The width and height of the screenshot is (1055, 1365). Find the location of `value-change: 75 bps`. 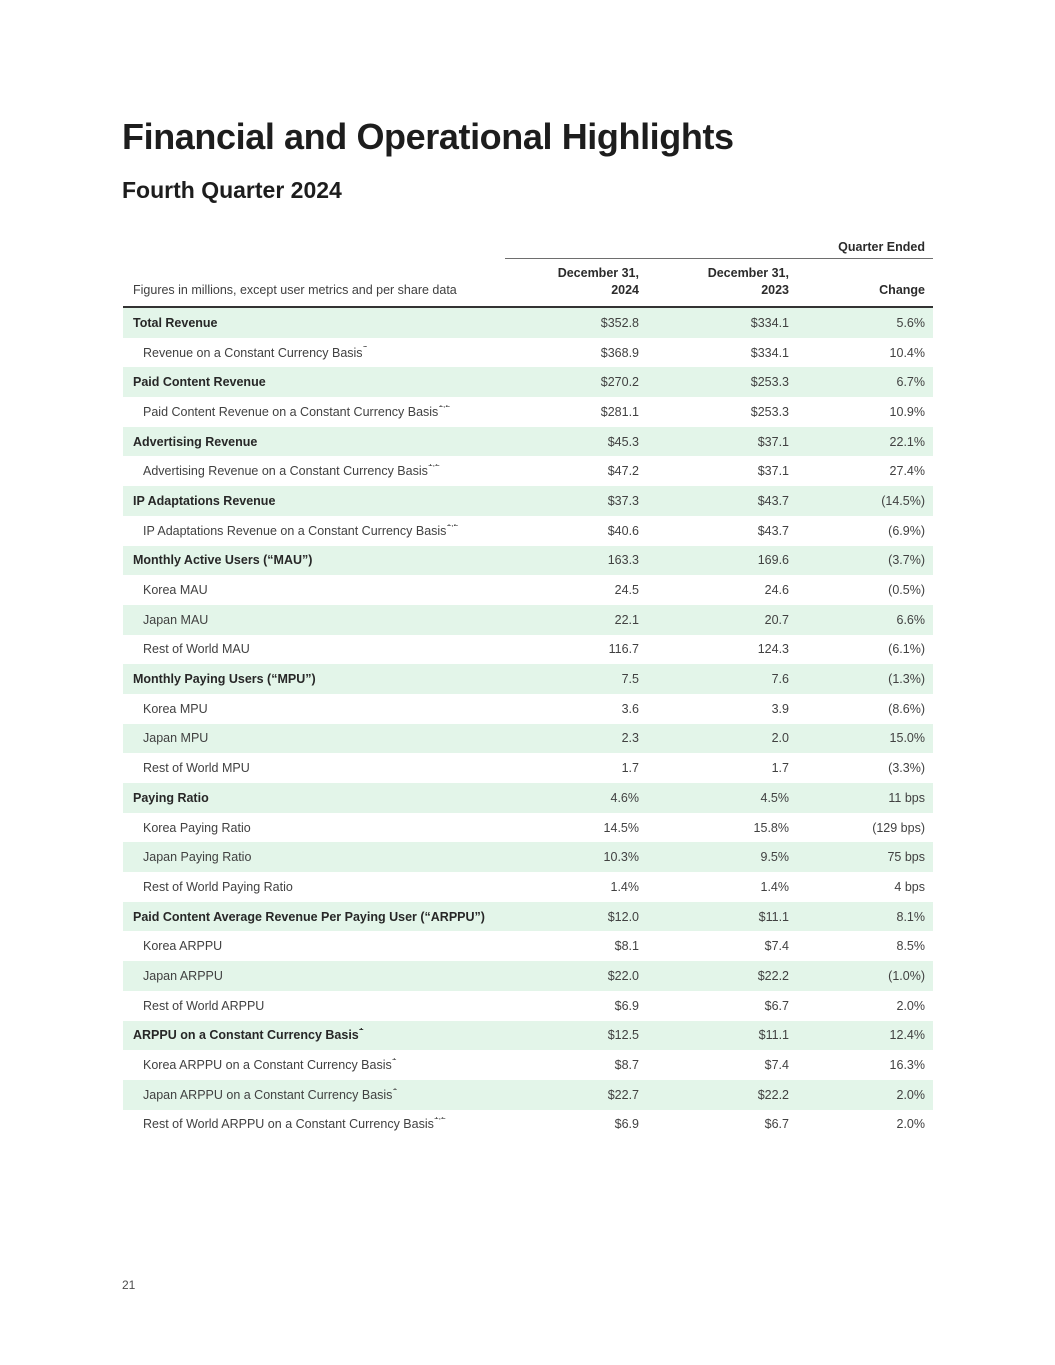

value-change: 75 bps is located at coordinates (906, 857).